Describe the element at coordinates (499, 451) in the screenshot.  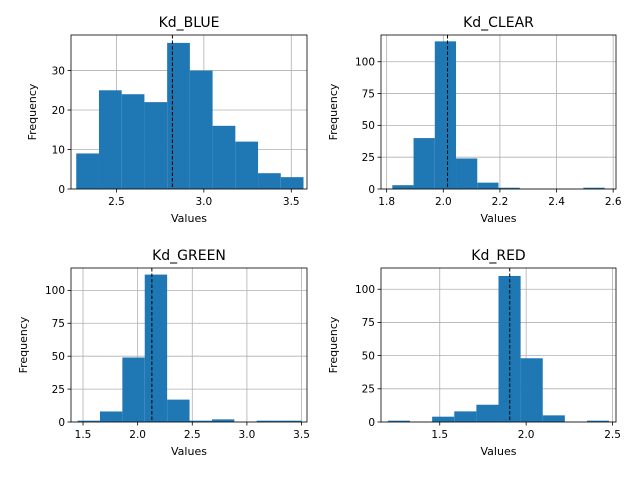
I see `chart-kd-red-x-axis-label: Values` at that location.